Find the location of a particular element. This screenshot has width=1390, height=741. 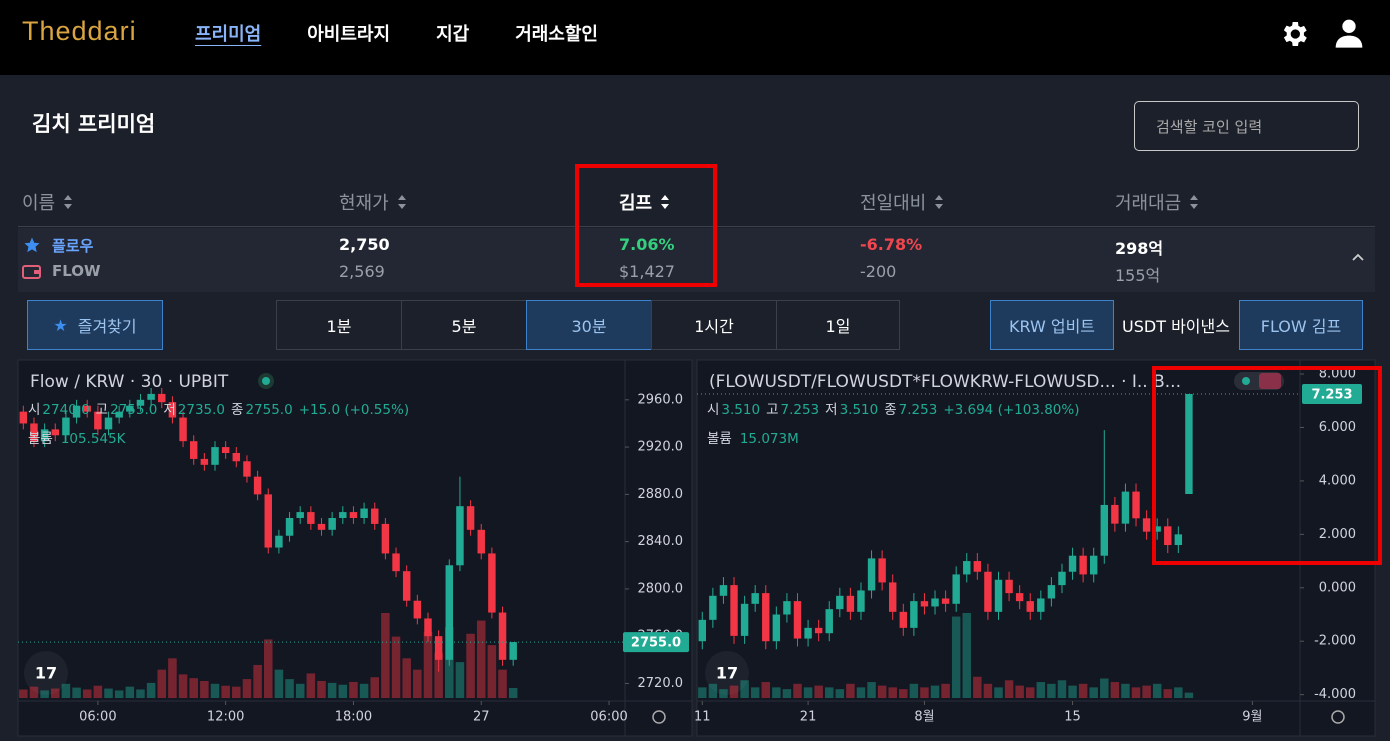

logo: Theddari is located at coordinates (79, 31).